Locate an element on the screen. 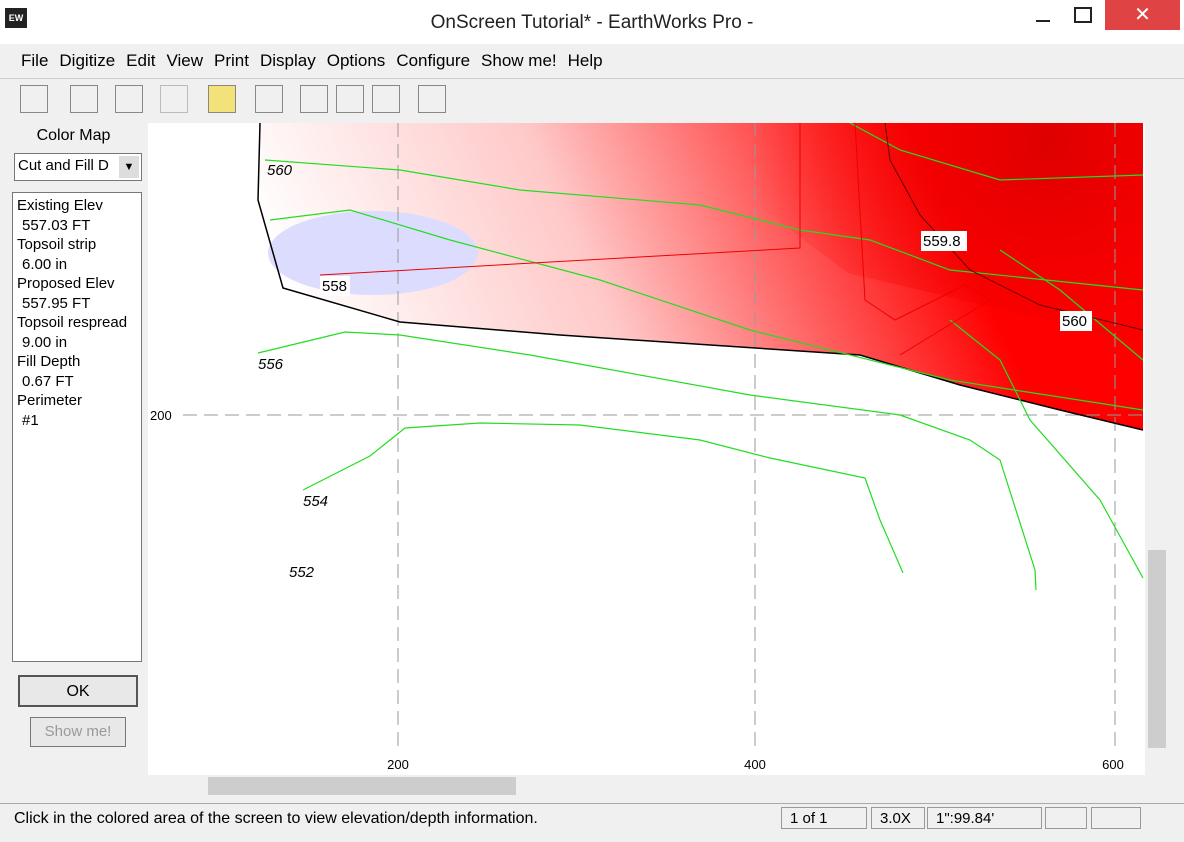  info-line: 6.00 in is located at coordinates (45, 264).